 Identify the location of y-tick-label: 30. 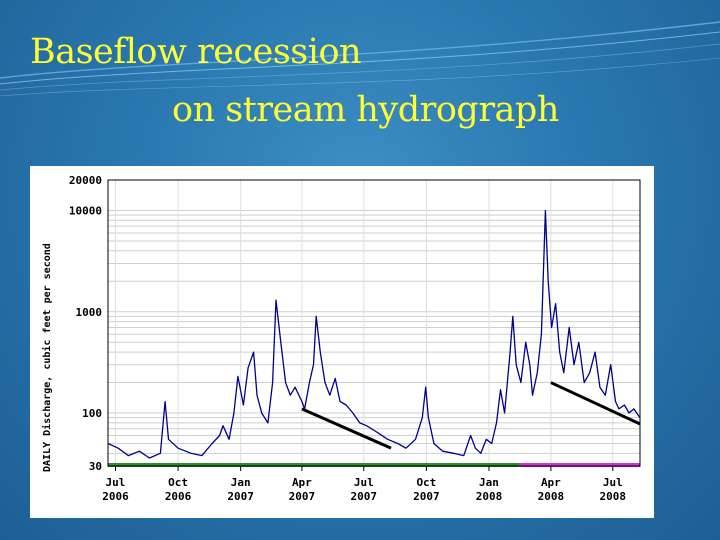
(95, 466).